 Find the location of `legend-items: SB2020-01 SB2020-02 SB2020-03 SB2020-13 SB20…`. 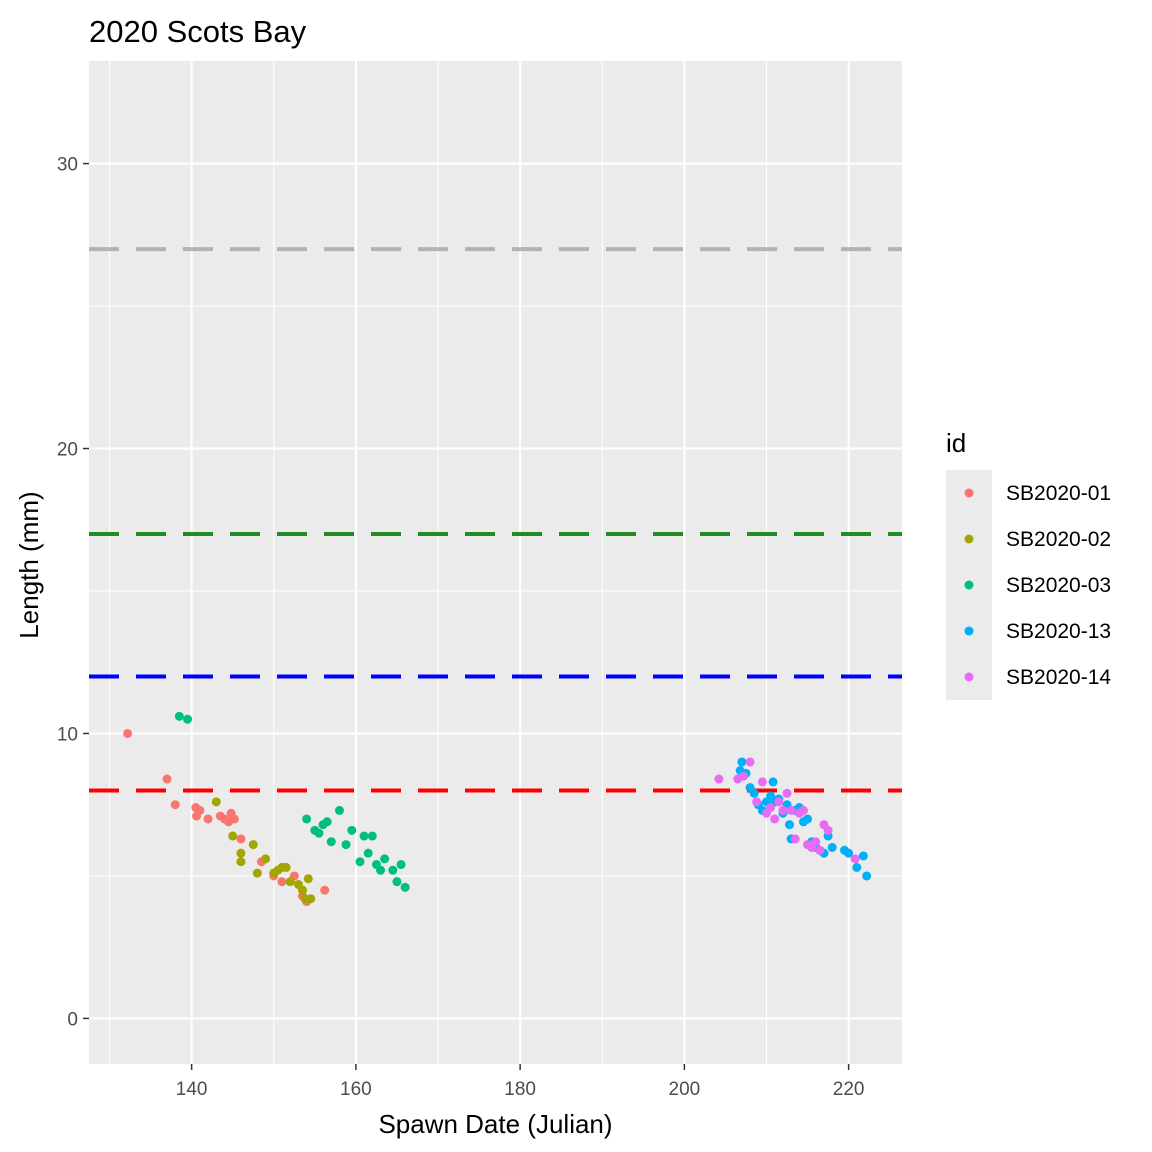

legend-items: SB2020-01 SB2020-02 SB2020-03 SB2020-13 SB20… is located at coordinates (1037, 585).